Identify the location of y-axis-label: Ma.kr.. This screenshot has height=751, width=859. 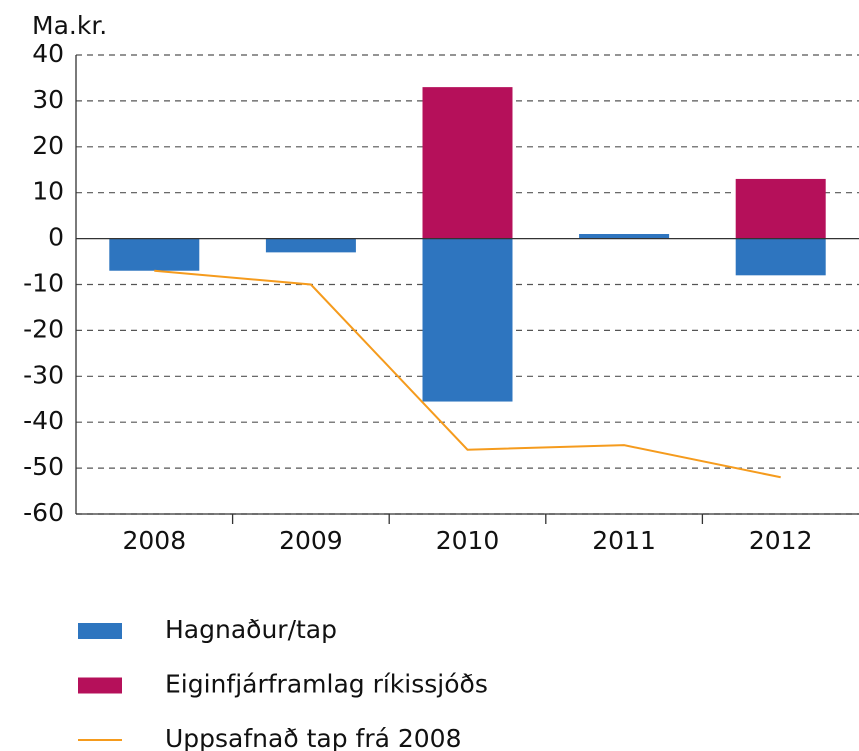
(69, 25).